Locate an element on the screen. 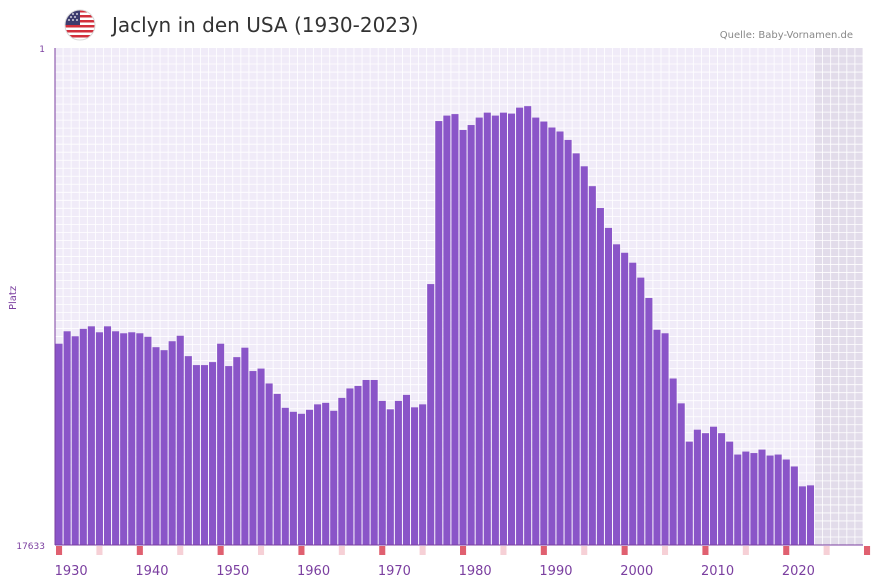  bar-1980 is located at coordinates (479, 331).